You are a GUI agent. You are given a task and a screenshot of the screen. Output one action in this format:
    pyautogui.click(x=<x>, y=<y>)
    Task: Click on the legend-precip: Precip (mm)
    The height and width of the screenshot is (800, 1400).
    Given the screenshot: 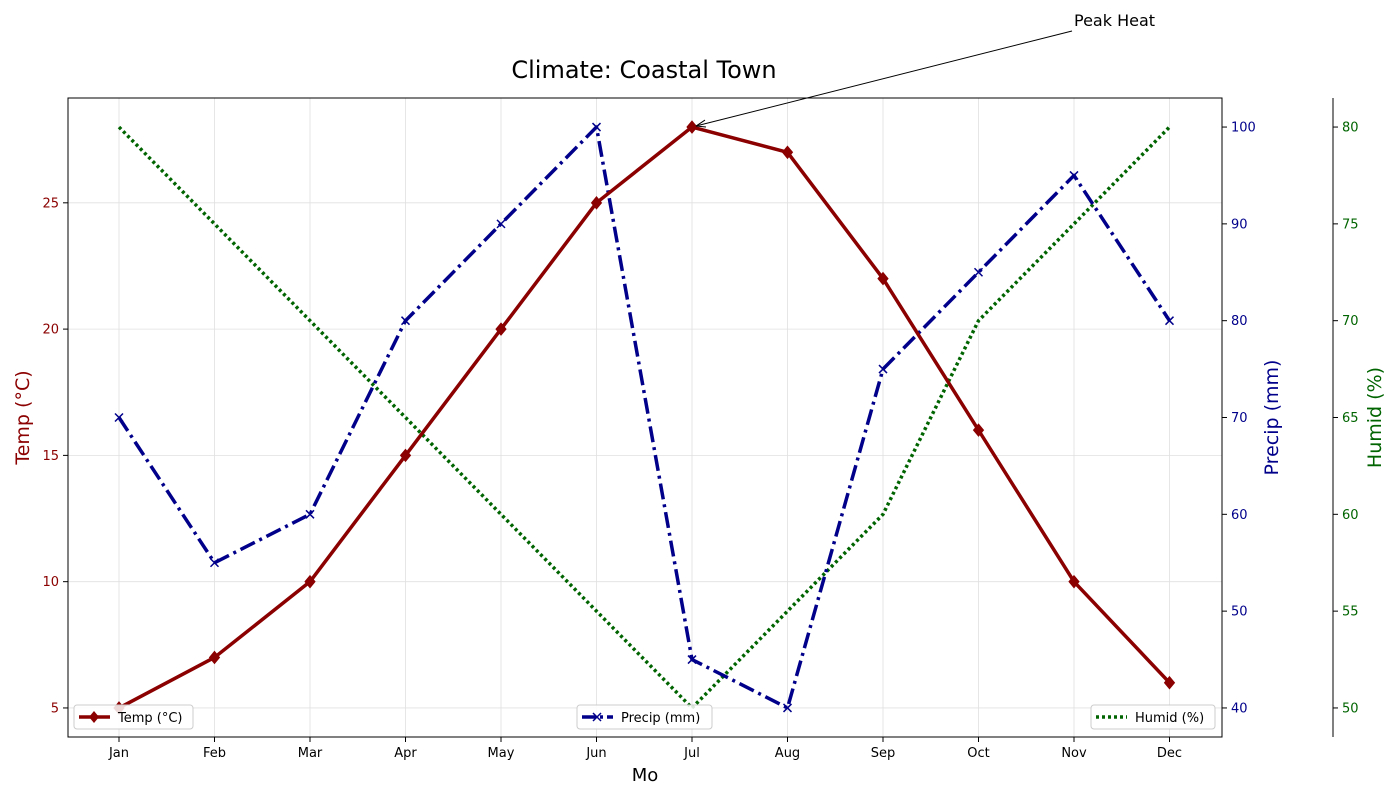 What is the action you would take?
    pyautogui.click(x=644, y=717)
    